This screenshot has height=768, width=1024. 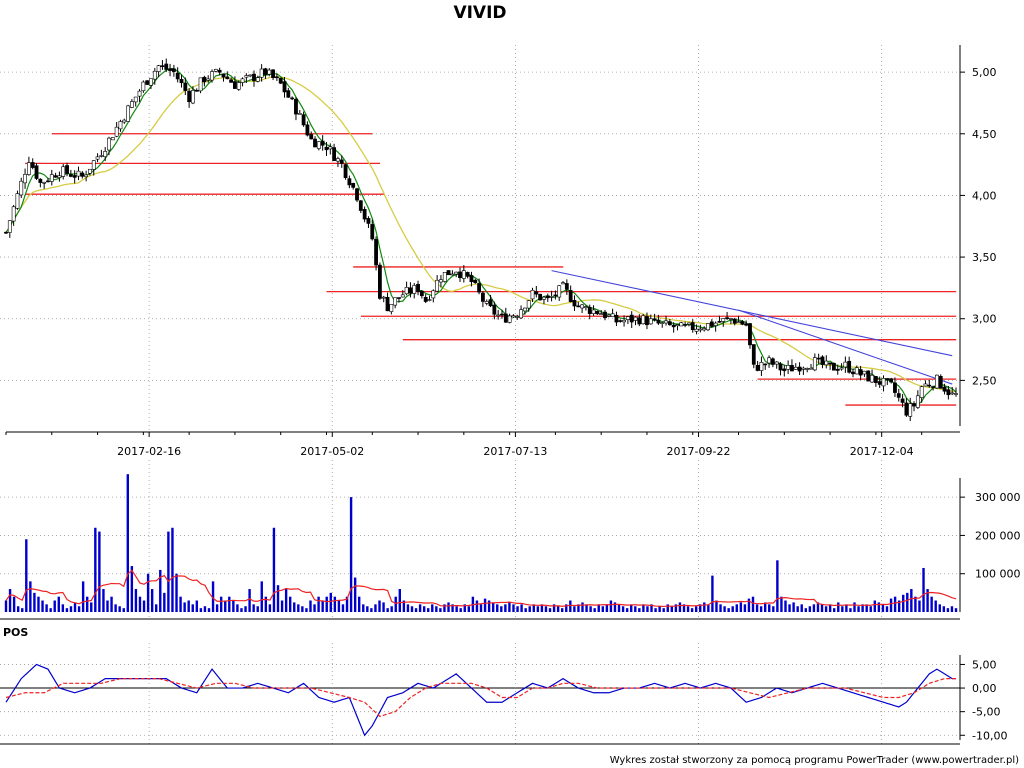 What do you see at coordinates (480, 693) in the screenshot?
I see `pos-grid` at bounding box center [480, 693].